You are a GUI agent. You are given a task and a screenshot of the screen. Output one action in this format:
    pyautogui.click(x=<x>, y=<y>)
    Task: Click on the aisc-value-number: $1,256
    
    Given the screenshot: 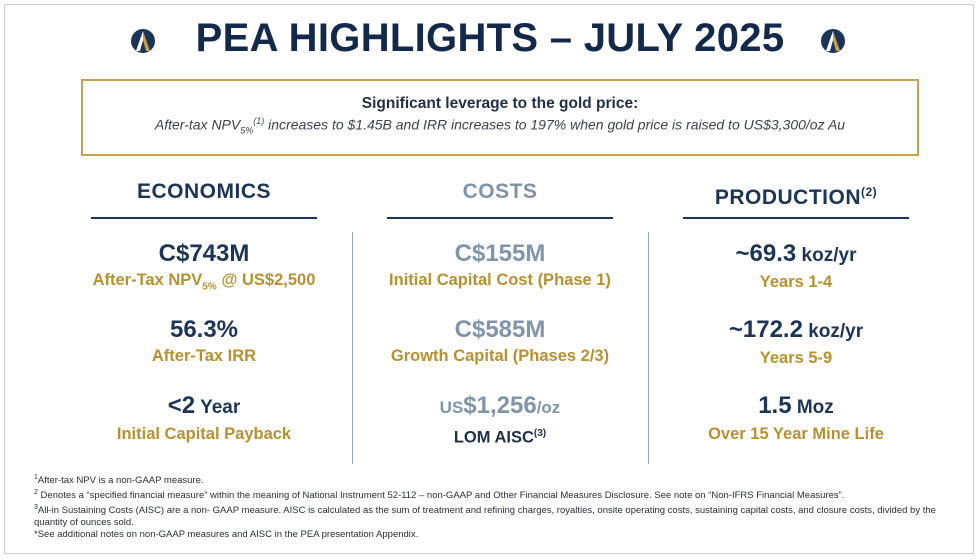 What is the action you would take?
    pyautogui.click(x=500, y=405)
    